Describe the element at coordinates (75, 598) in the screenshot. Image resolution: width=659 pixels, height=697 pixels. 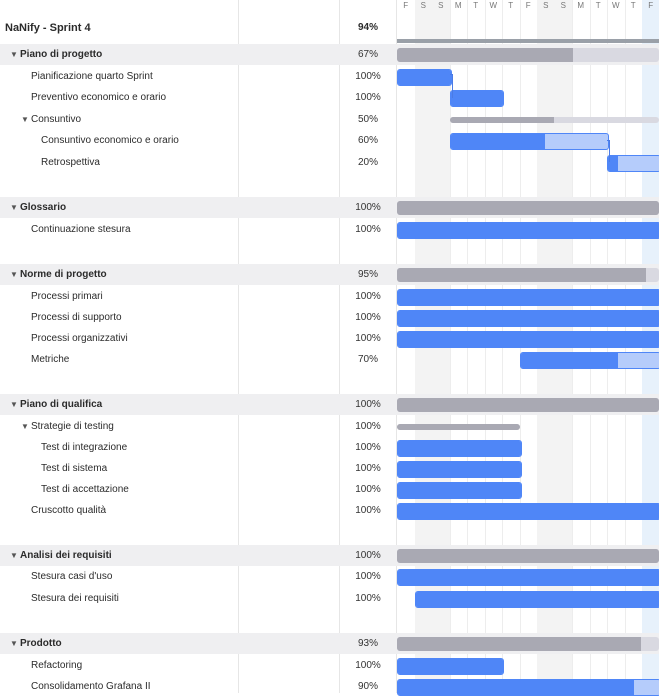
I see `task-name: Stesura dei requisiti` at that location.